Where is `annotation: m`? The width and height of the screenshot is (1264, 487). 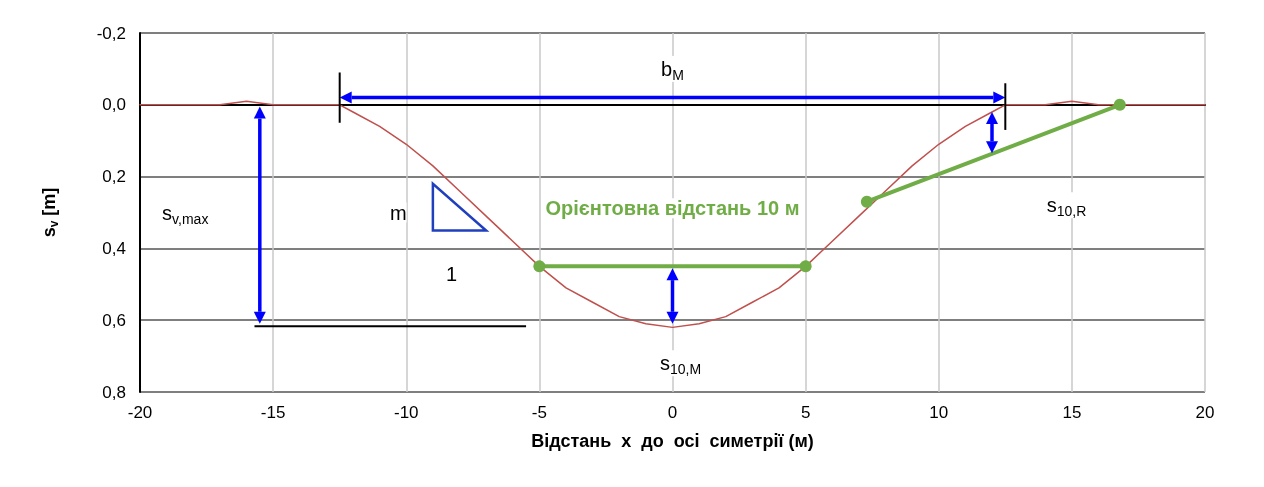
annotation: m is located at coordinates (398, 212).